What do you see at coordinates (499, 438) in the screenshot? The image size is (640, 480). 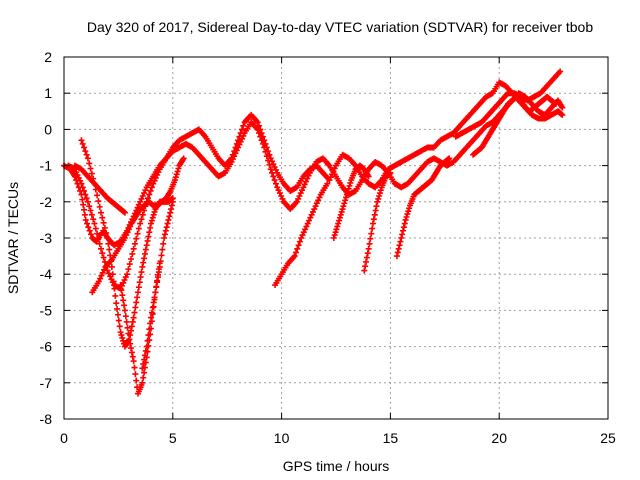 I see `x-tick-label: 20` at bounding box center [499, 438].